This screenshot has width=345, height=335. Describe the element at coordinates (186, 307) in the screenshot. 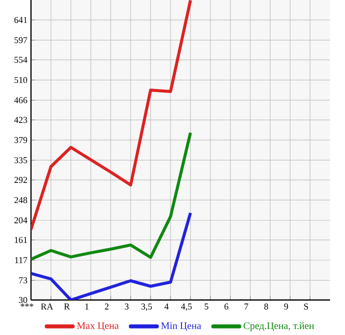

I see `x-tick-label: 4,5` at that location.